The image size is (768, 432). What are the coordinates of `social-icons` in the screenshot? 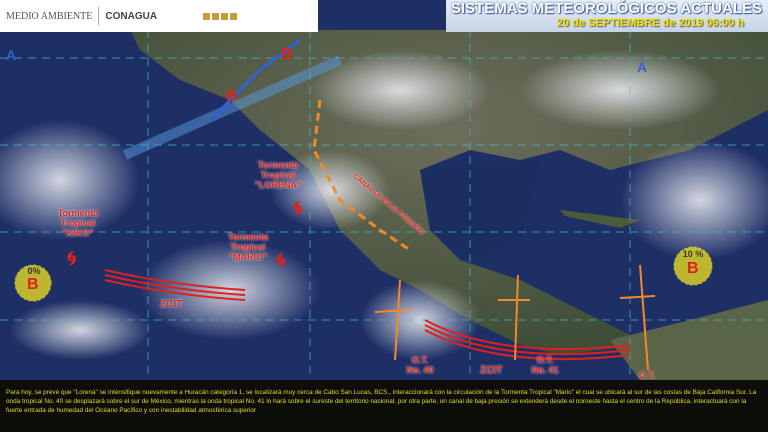 It's located at (220, 16).